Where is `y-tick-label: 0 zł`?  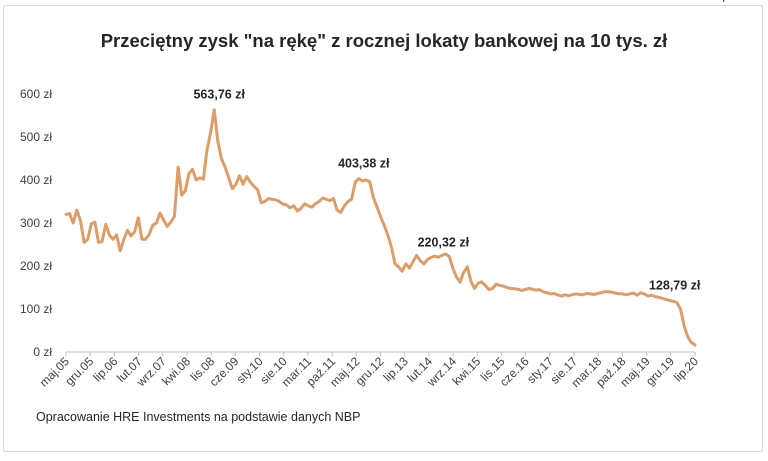 y-tick-label: 0 zł is located at coordinates (42, 352).